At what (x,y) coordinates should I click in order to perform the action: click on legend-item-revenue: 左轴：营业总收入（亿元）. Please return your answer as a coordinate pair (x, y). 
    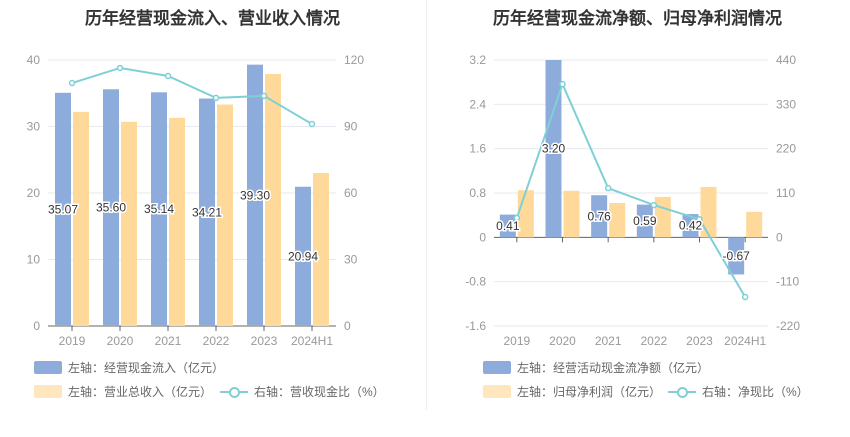
    Looking at the image, I should click on (123, 391).